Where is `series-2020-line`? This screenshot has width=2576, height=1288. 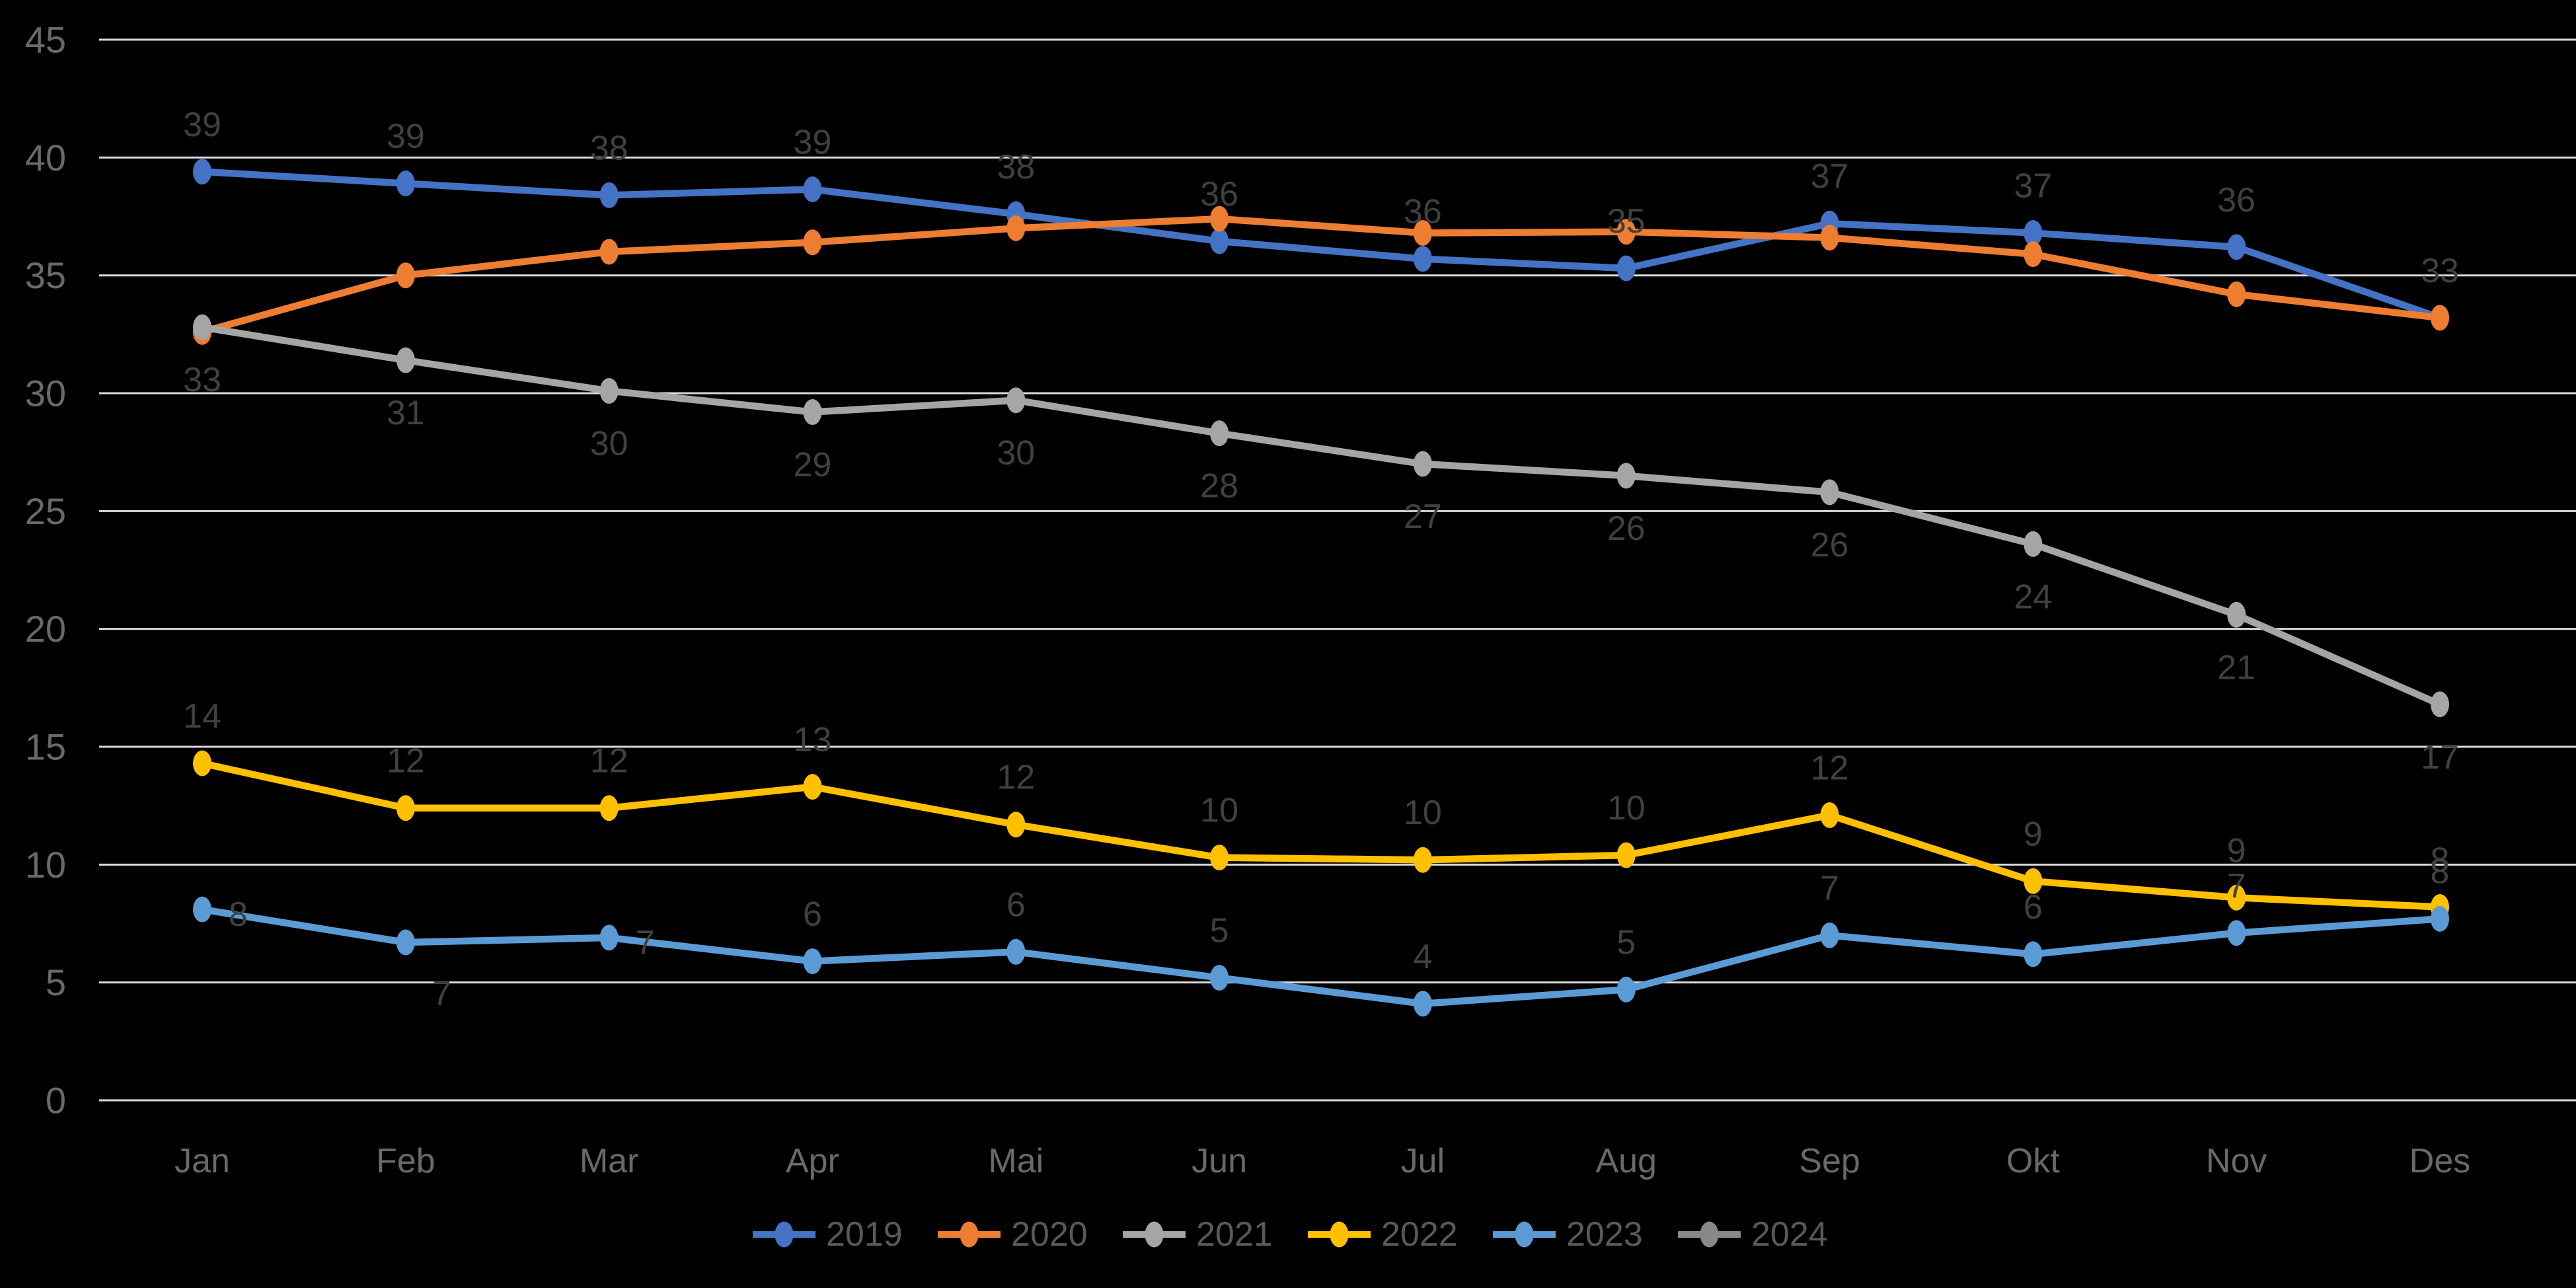 series-2020-line is located at coordinates (1321, 275).